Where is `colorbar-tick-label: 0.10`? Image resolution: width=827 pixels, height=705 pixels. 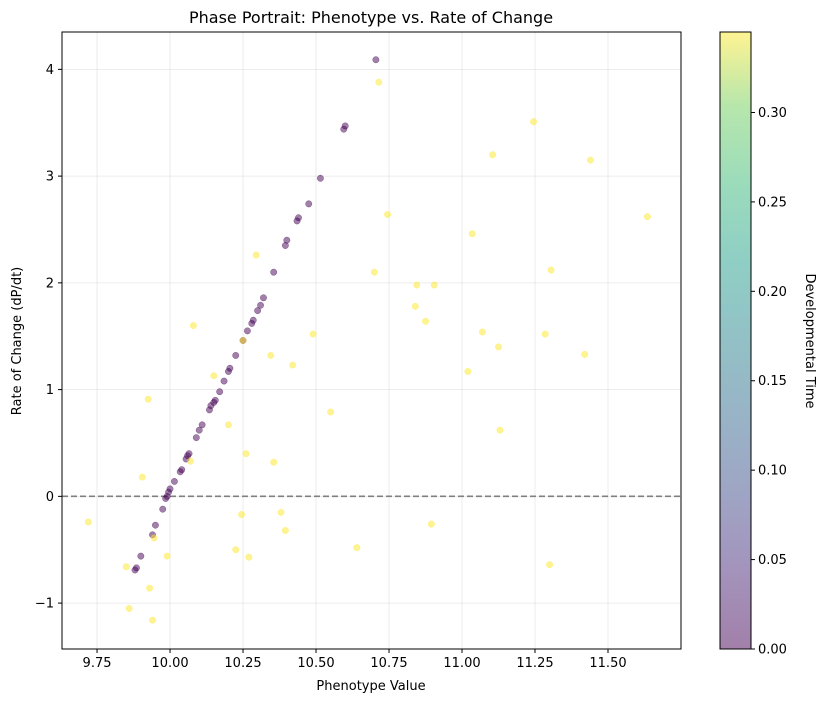 colorbar-tick-label: 0.10 is located at coordinates (772, 471).